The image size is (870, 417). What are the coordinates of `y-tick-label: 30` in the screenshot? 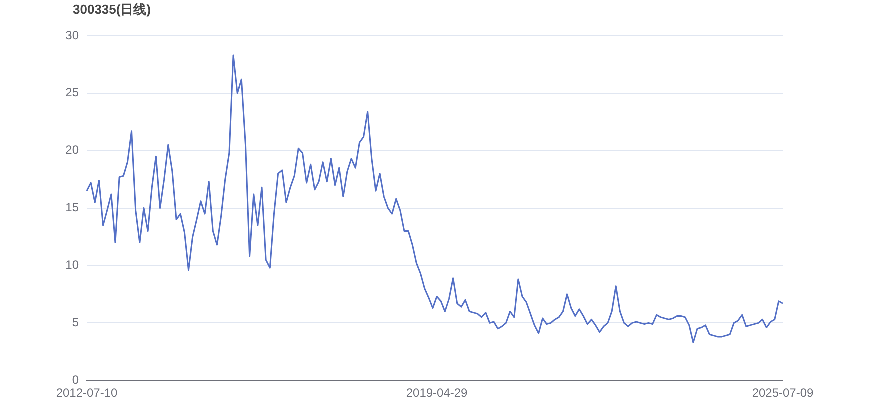 It's located at (73, 35).